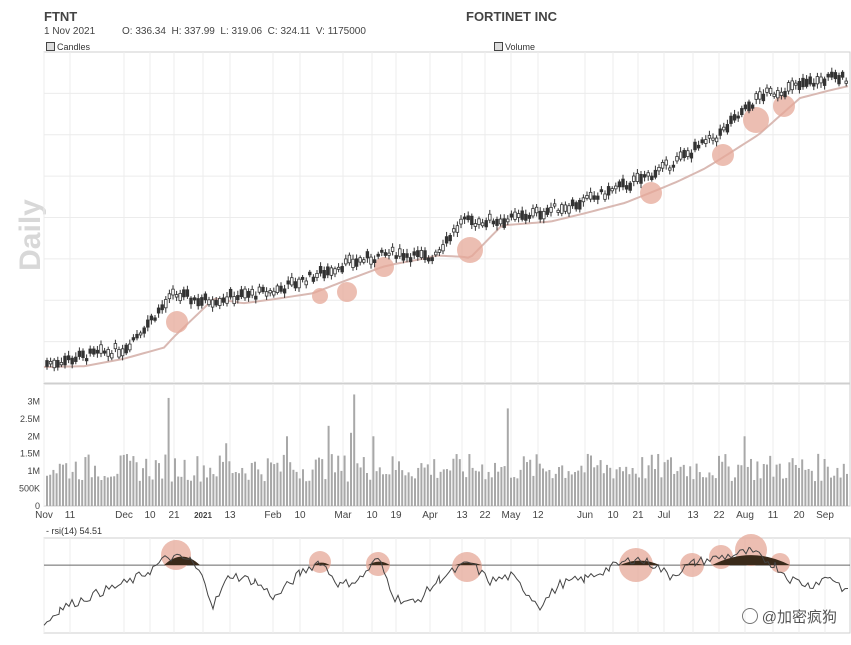 The image size is (851, 645). What do you see at coordinates (203, 515) in the screenshot?
I see `x-tick-label: 2021` at bounding box center [203, 515].